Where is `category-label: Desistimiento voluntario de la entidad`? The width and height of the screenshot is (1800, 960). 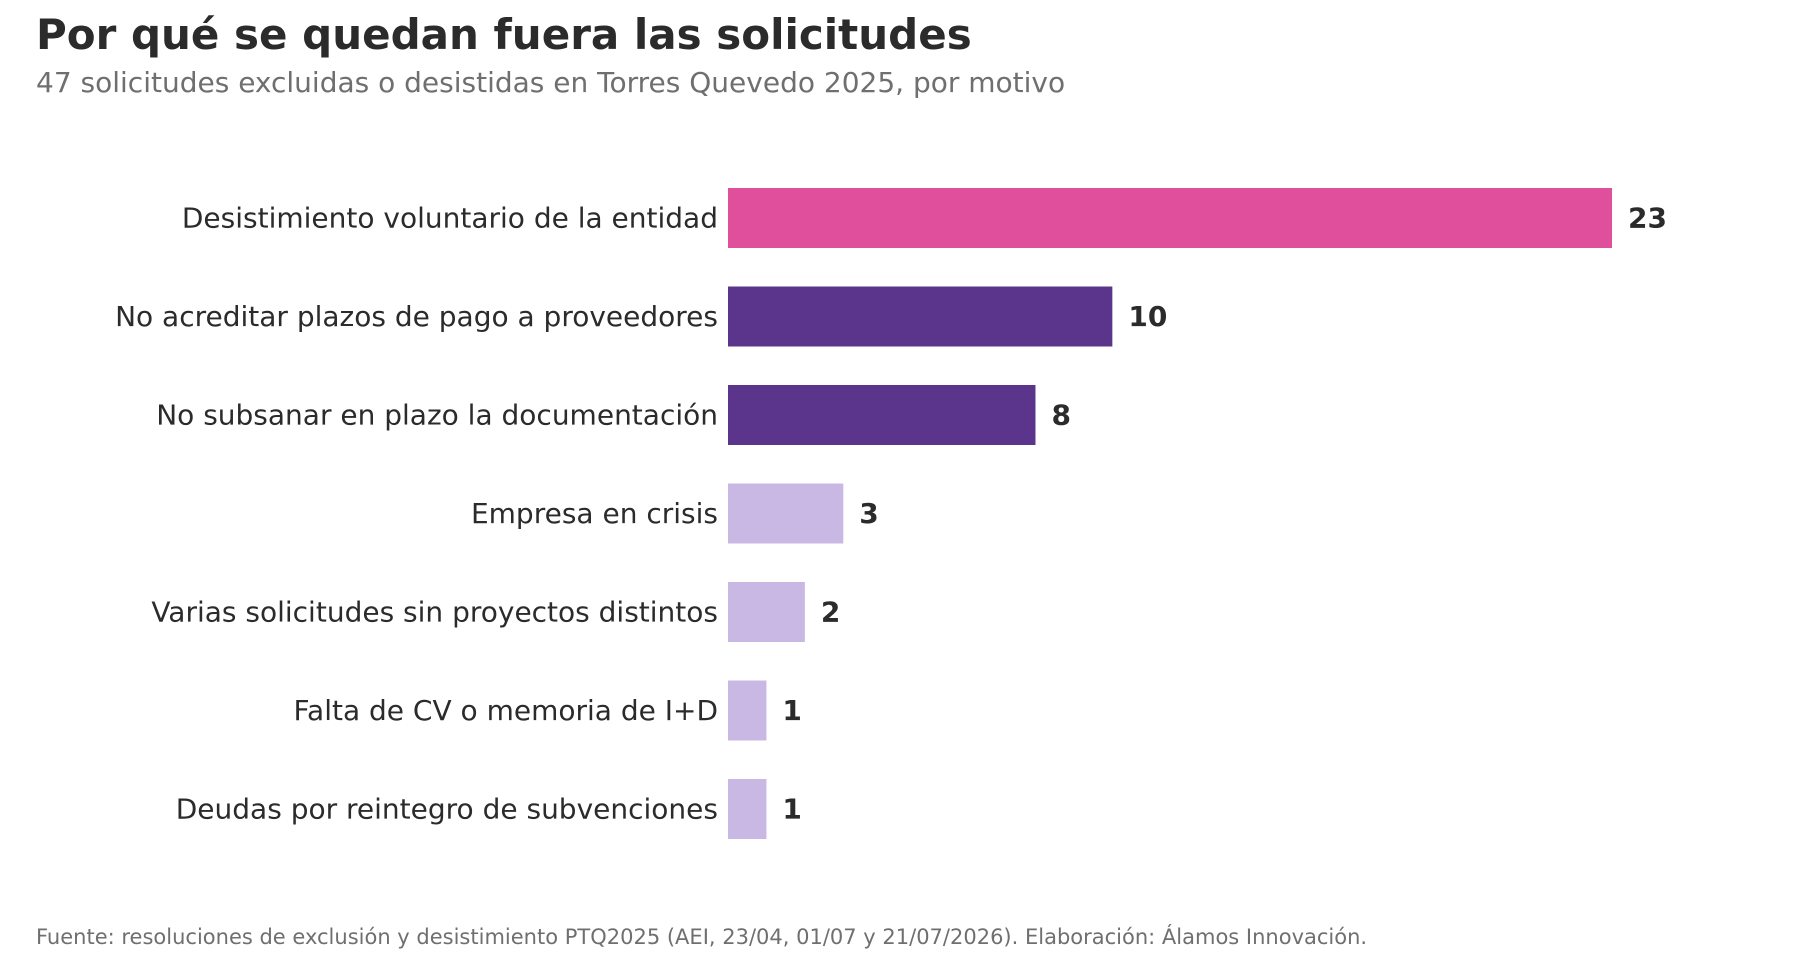
category-label: Desistimiento voluntario de la entidad is located at coordinates (450, 218).